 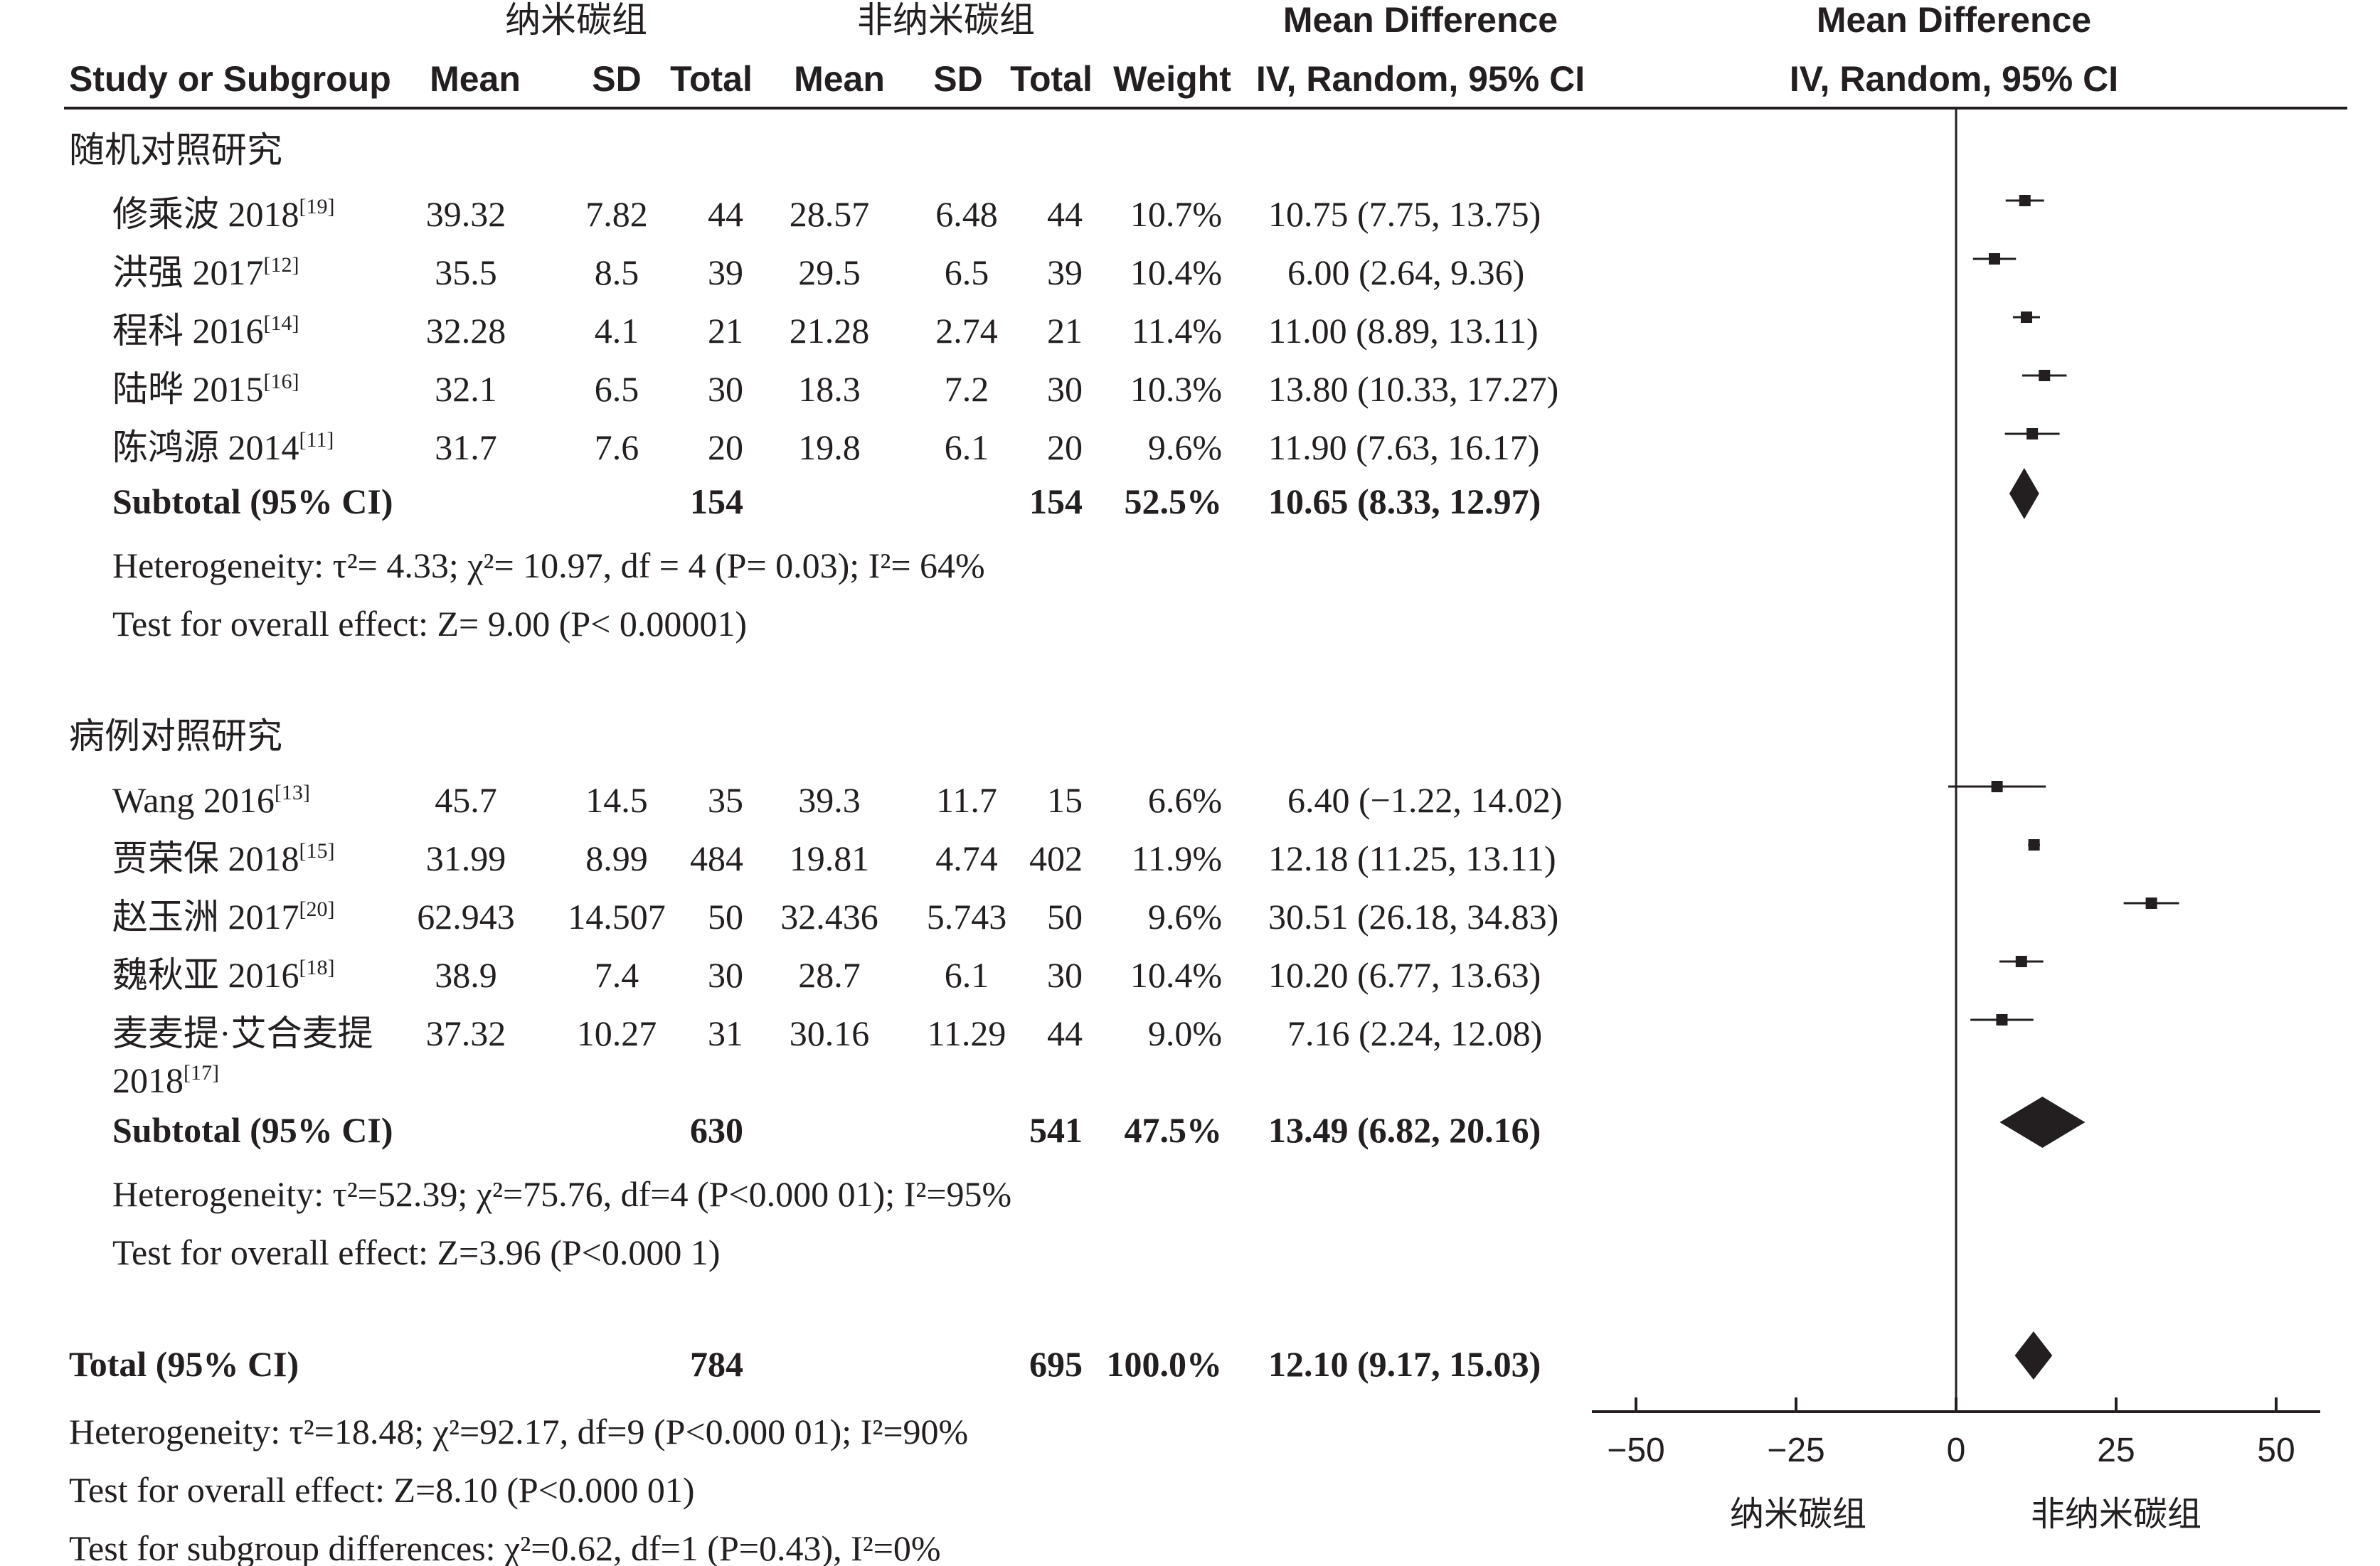 I want to click on subtotal-n1: 154, so click(x=716, y=501).